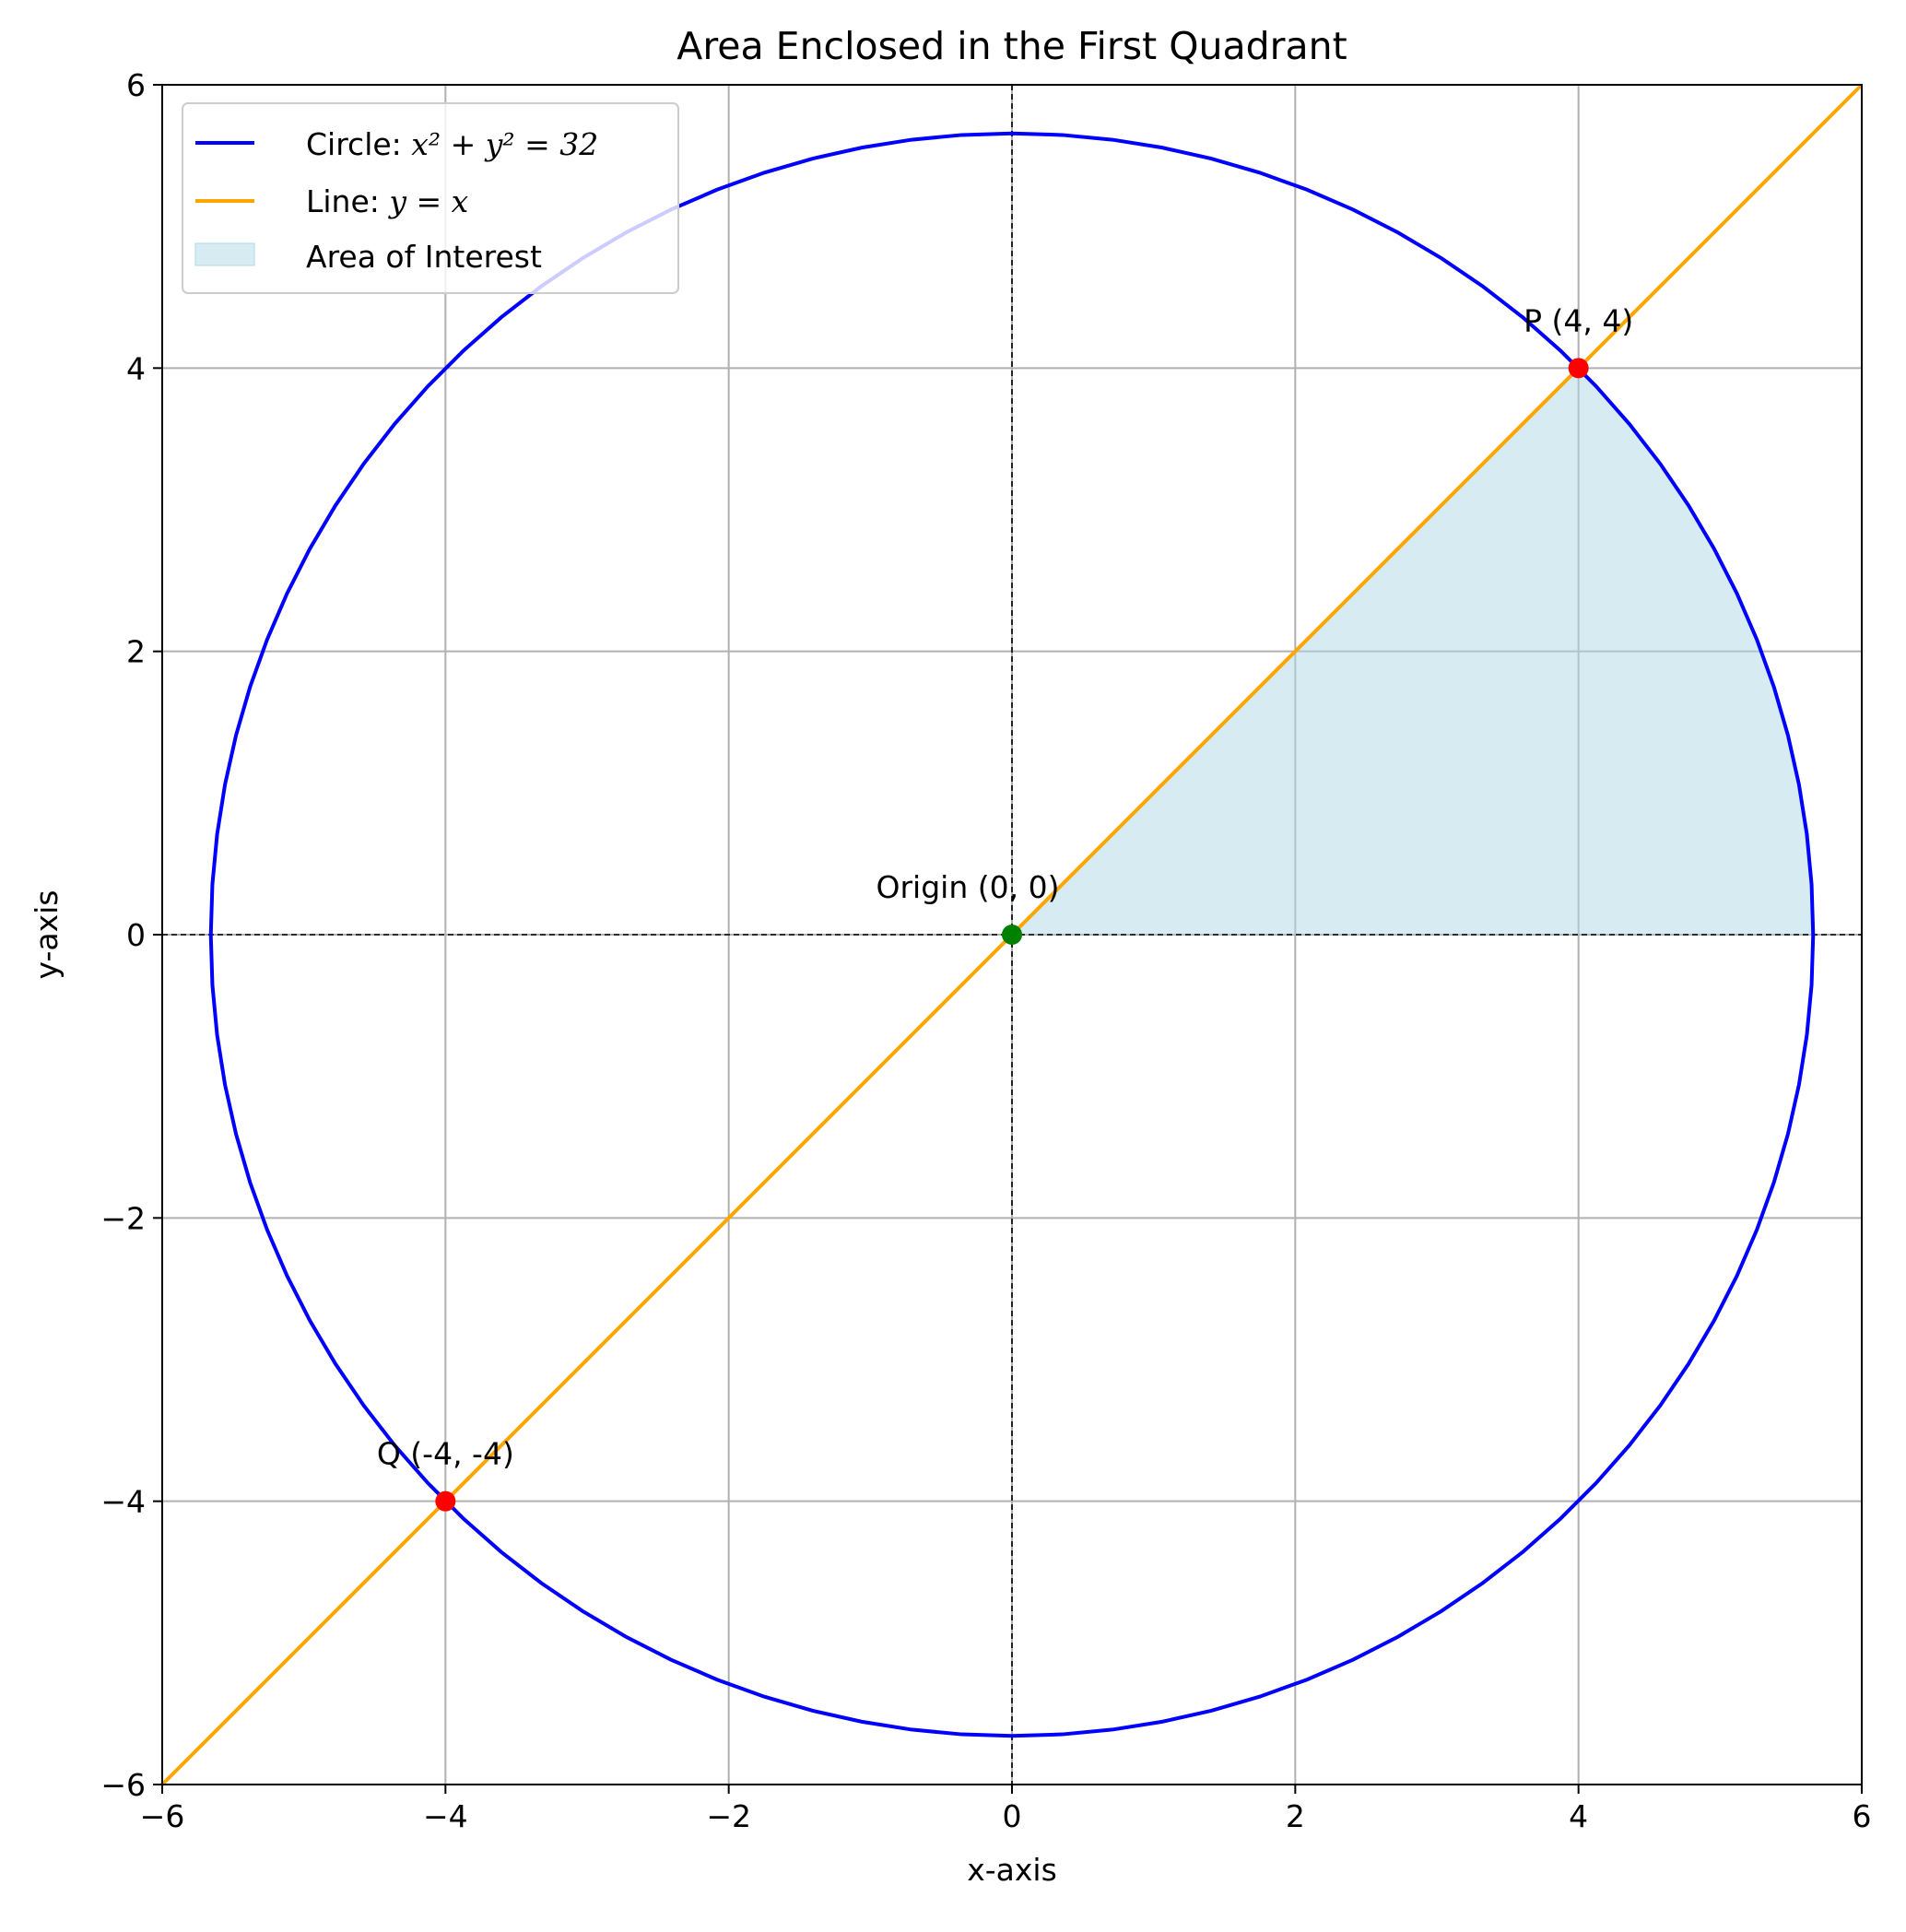  Describe the element at coordinates (445, 1501) in the screenshot. I see `point-marker-q` at that location.